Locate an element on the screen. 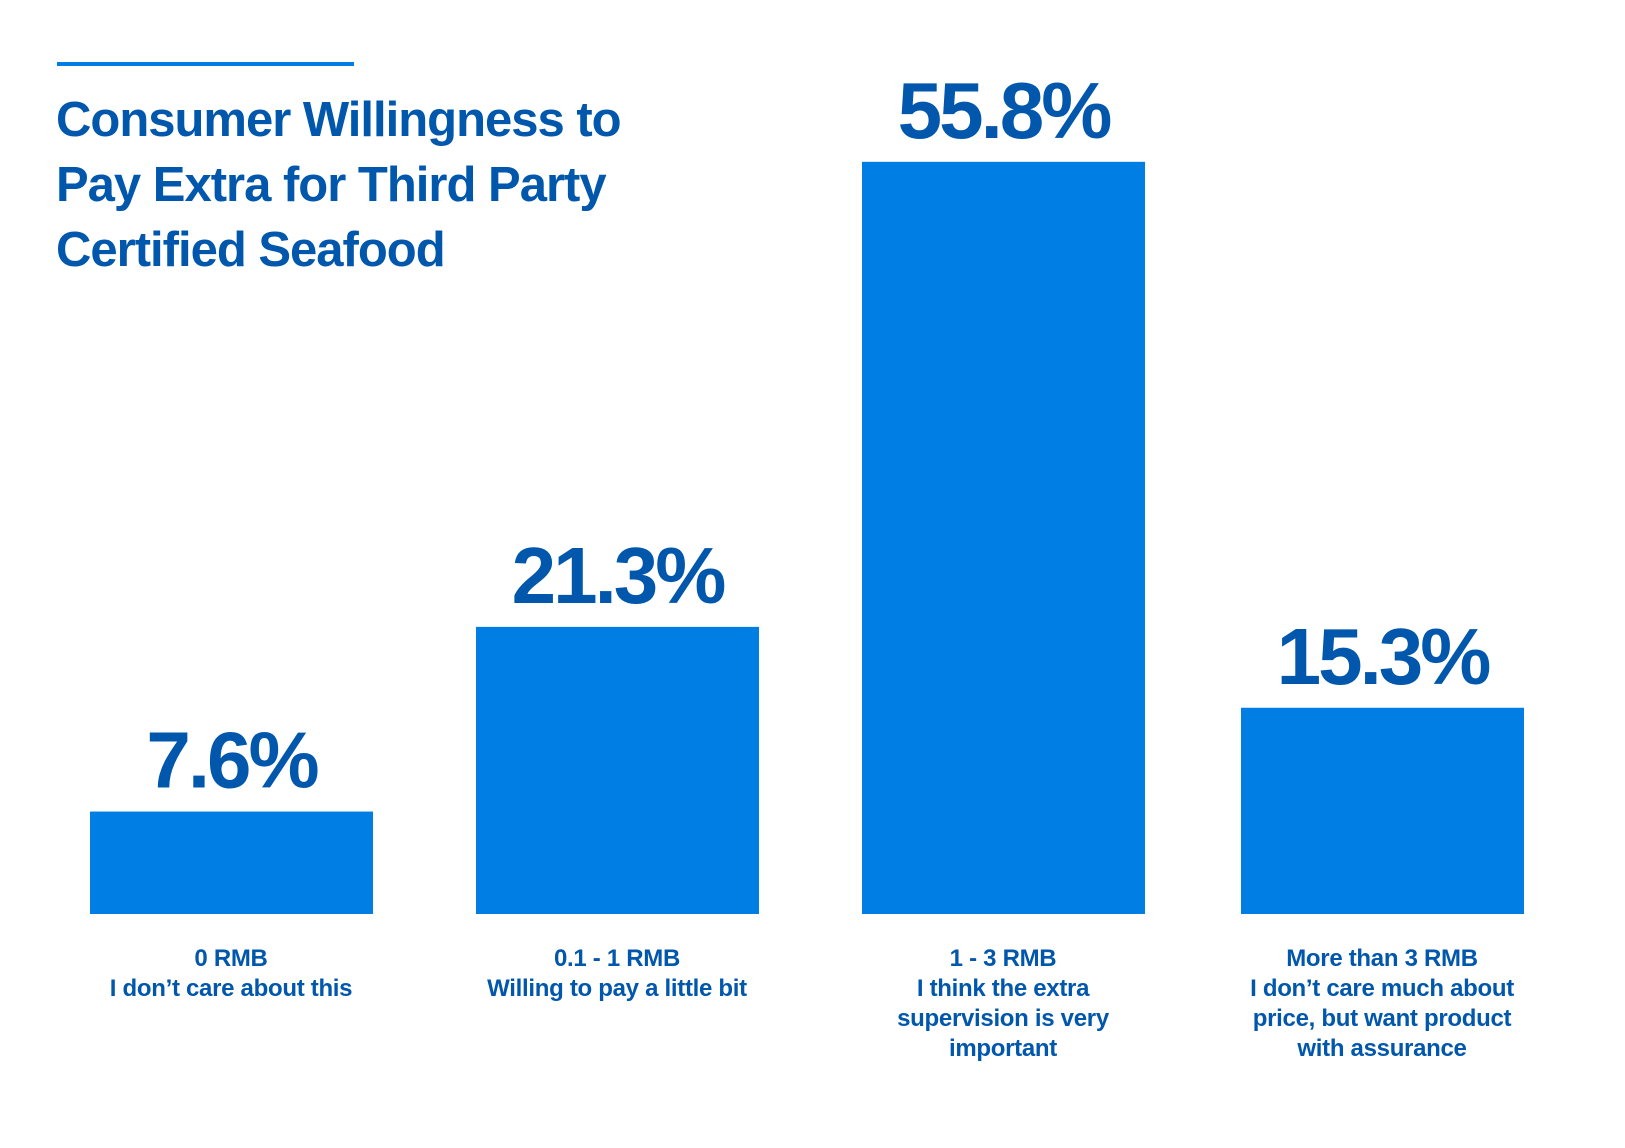 The width and height of the screenshot is (1625, 1148). category-description-line: supervision is very is located at coordinates (1003, 1018).